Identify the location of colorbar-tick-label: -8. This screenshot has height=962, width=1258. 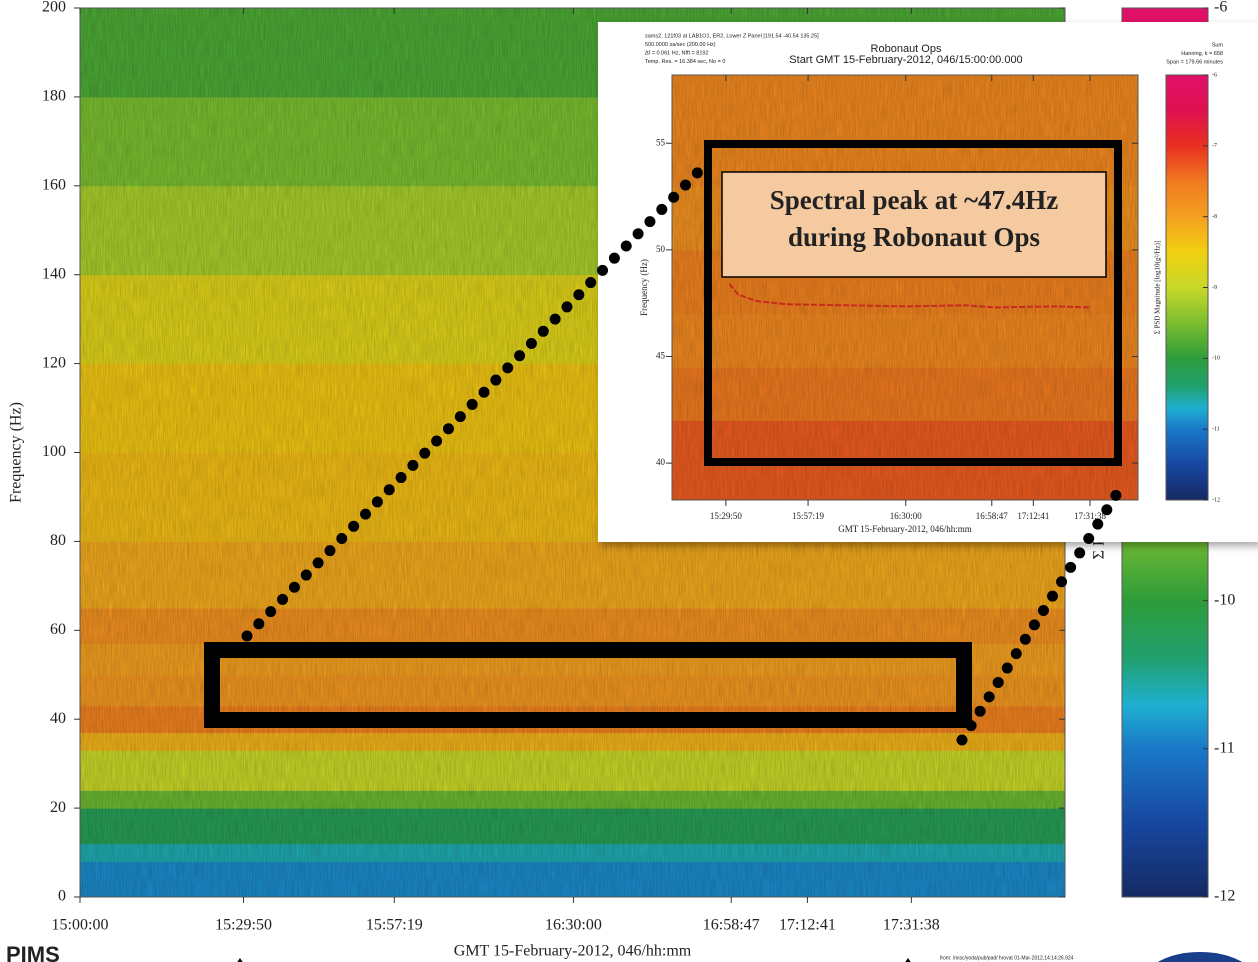
(1214, 217).